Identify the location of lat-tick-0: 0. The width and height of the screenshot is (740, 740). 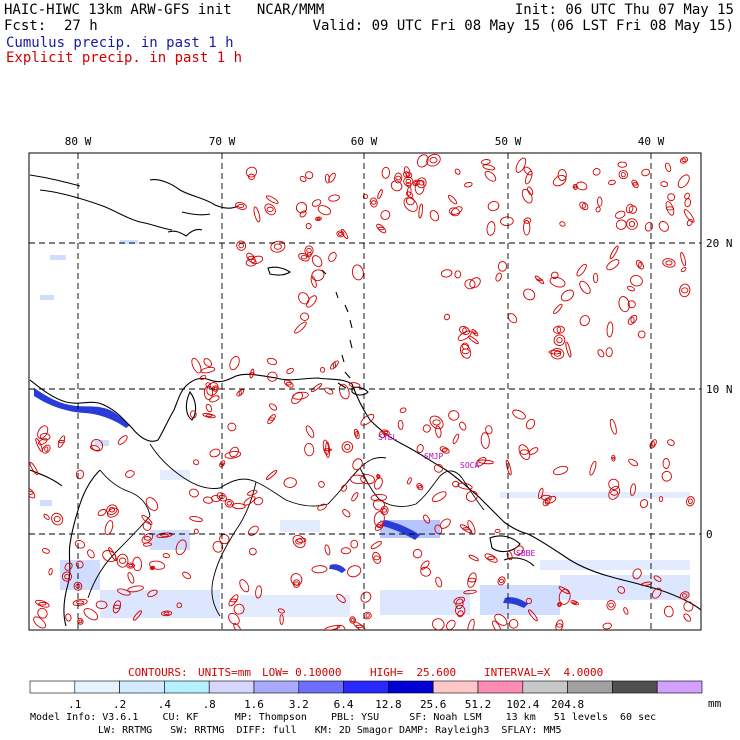
(709, 534).